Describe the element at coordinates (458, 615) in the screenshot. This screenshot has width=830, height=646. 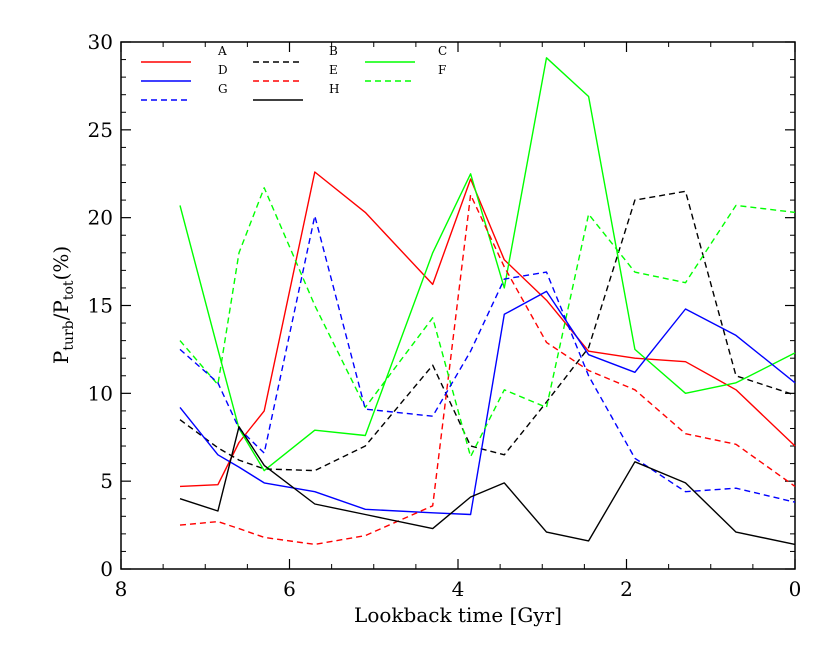
I see `x-axis-label: Lookback time [Gyr]` at that location.